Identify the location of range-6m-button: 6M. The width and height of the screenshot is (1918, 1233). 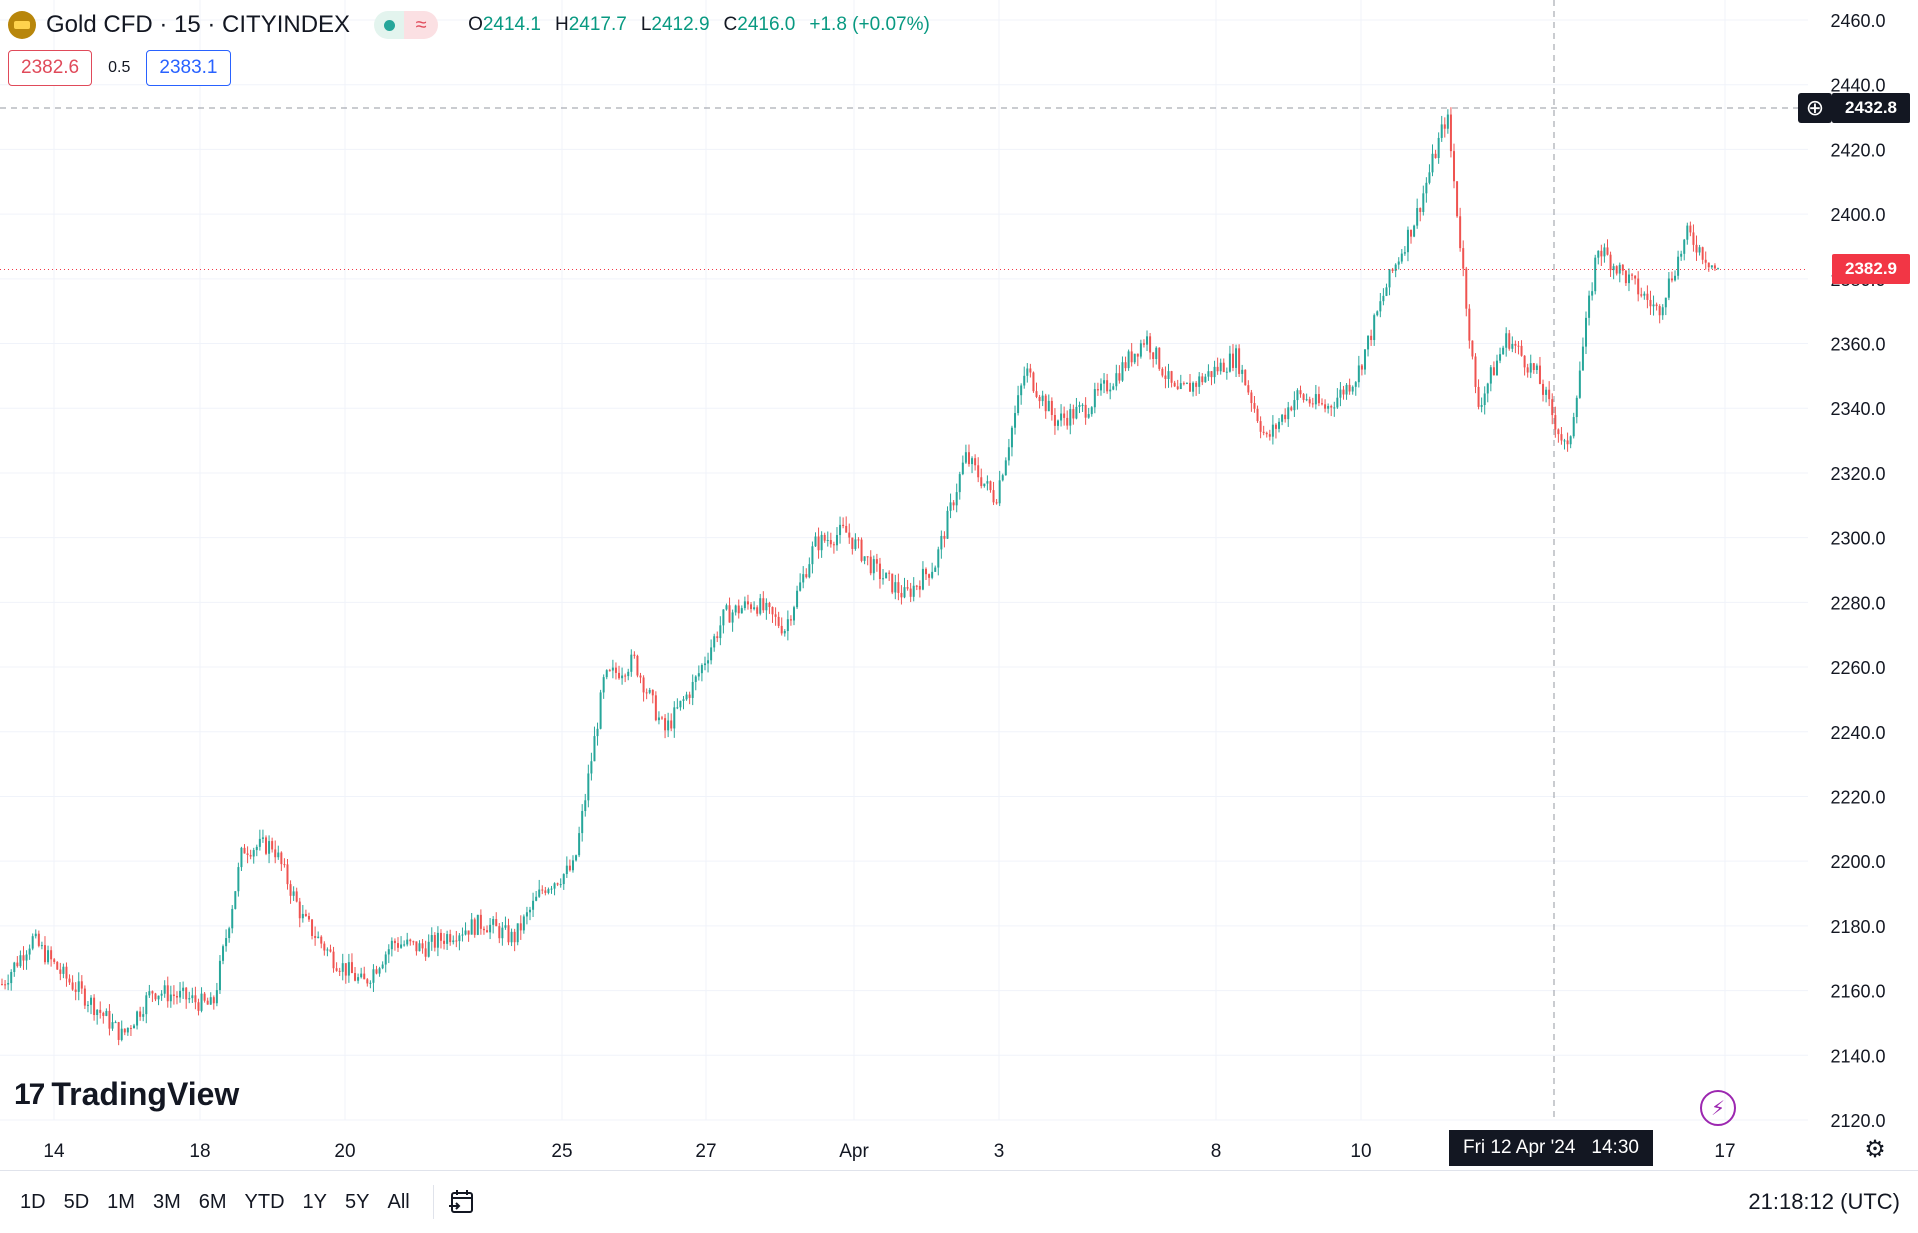
(212, 1201).